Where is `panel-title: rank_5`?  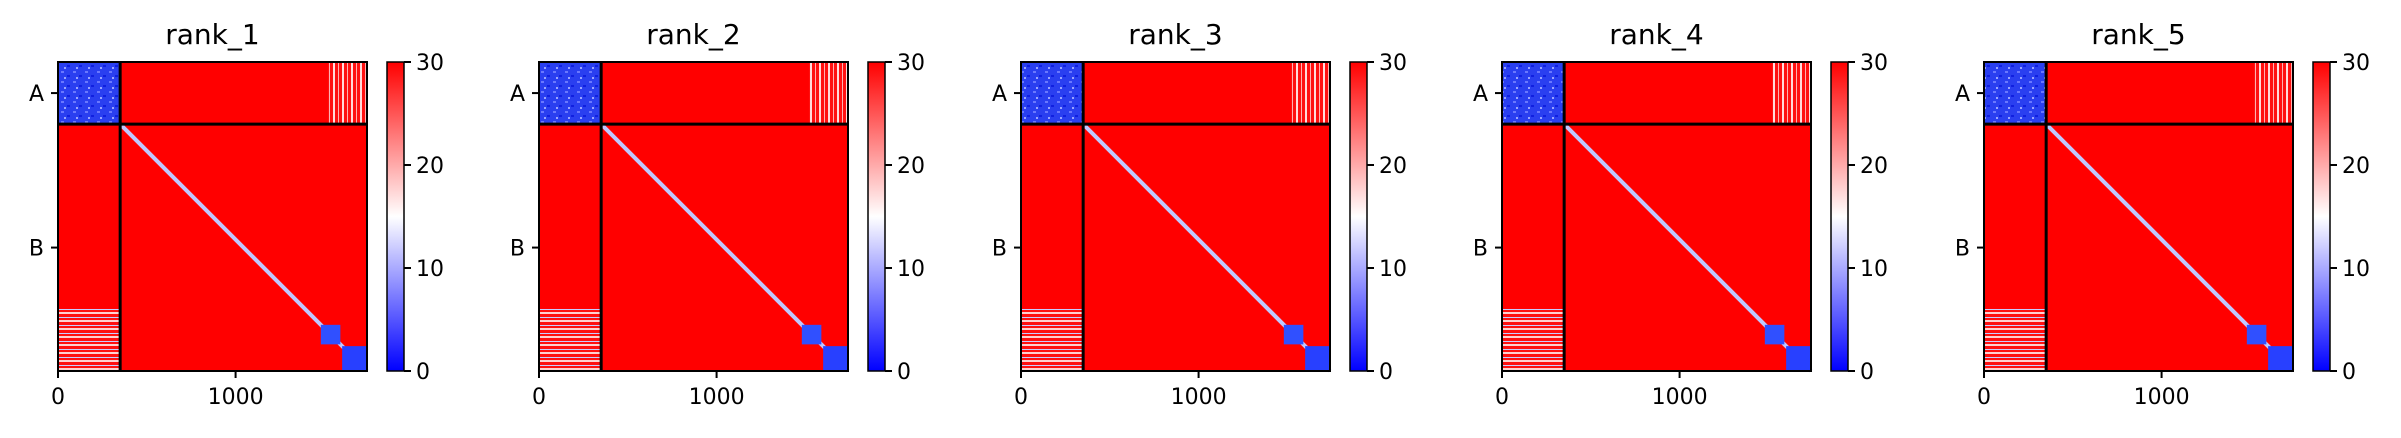 panel-title: rank_5 is located at coordinates (2138, 34).